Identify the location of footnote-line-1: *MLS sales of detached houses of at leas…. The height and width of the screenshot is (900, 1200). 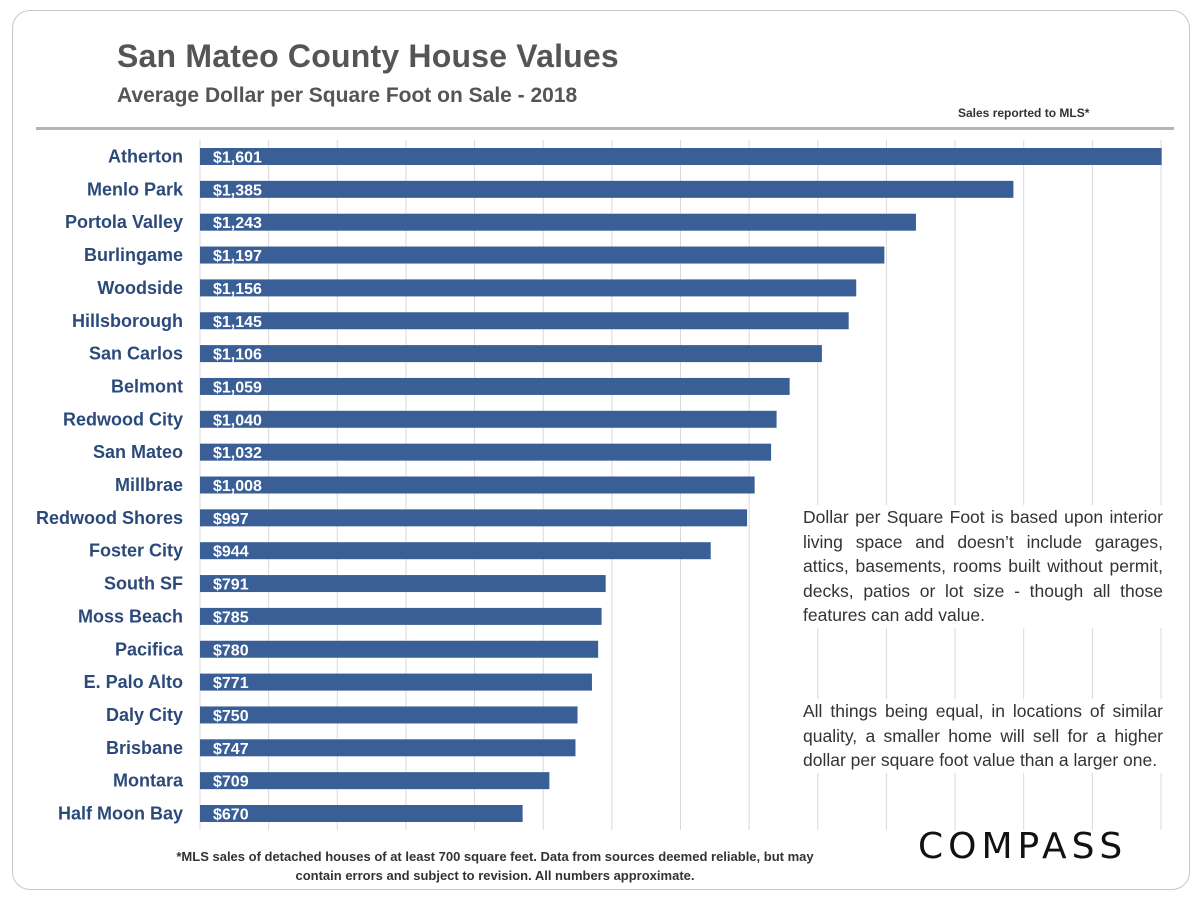
(495, 856).